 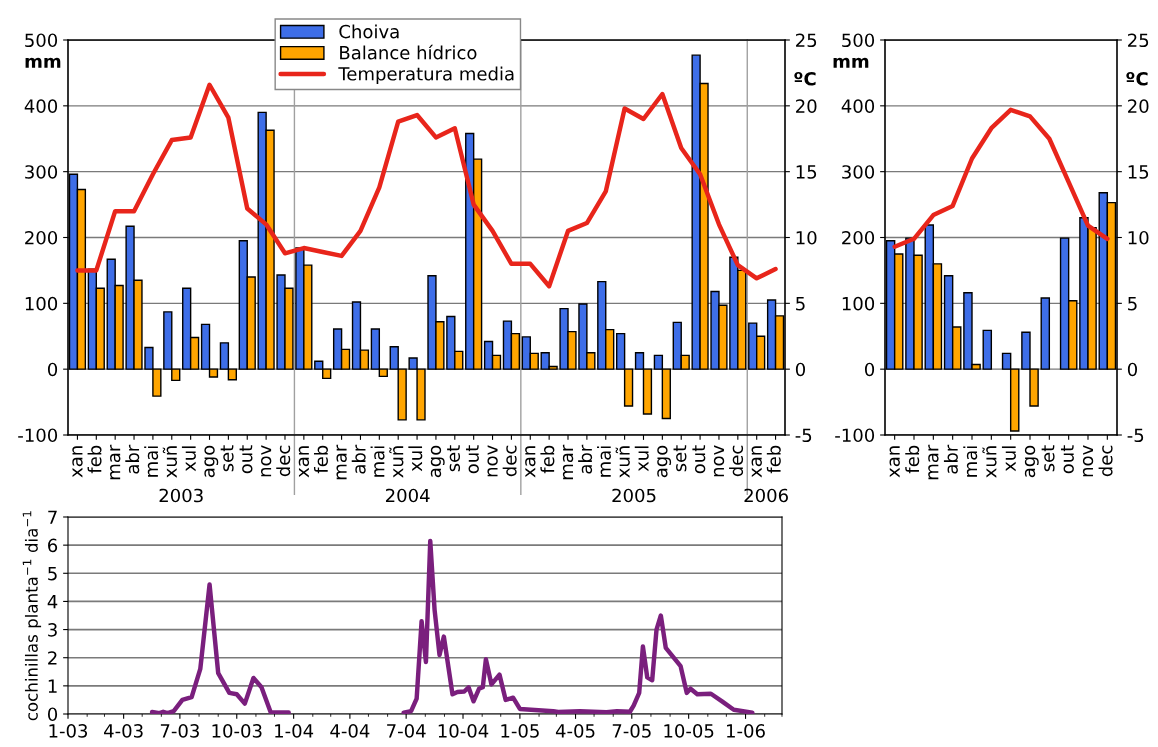 What do you see at coordinates (52, 517) in the screenshot?
I see `y-tick-label: 7` at bounding box center [52, 517].